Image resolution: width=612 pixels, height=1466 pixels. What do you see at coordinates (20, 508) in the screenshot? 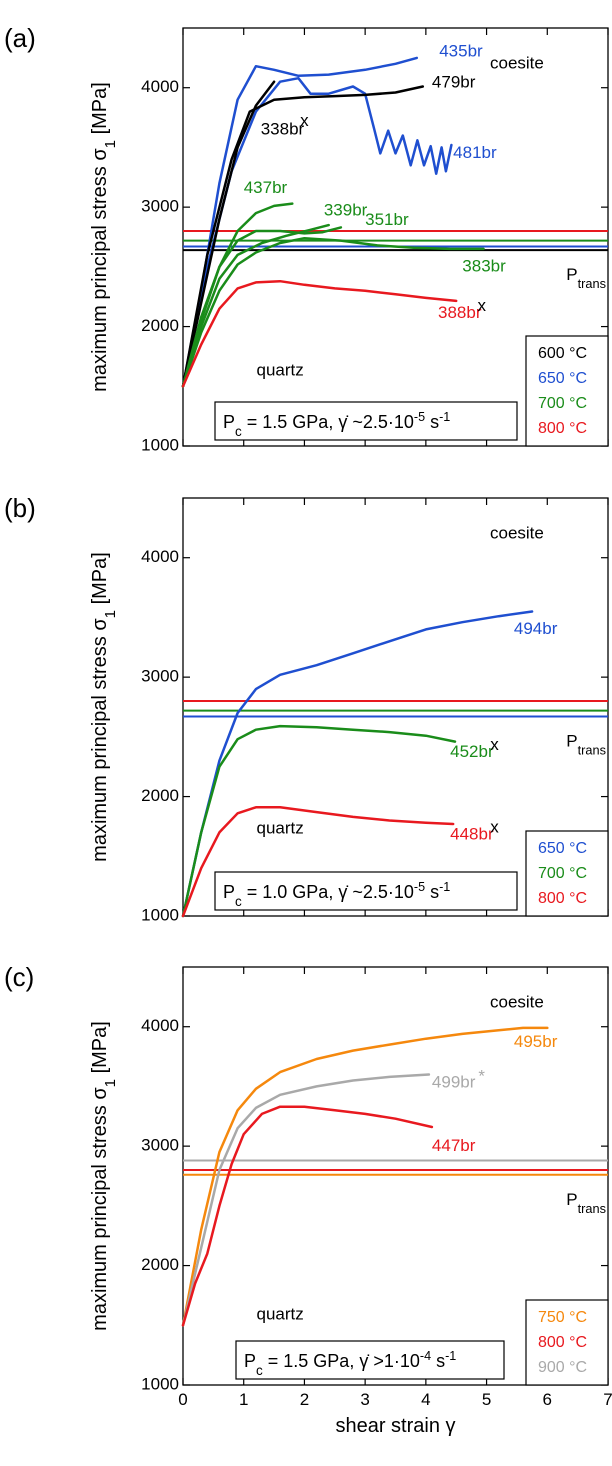
I see `panel-label: (b)` at bounding box center [20, 508].